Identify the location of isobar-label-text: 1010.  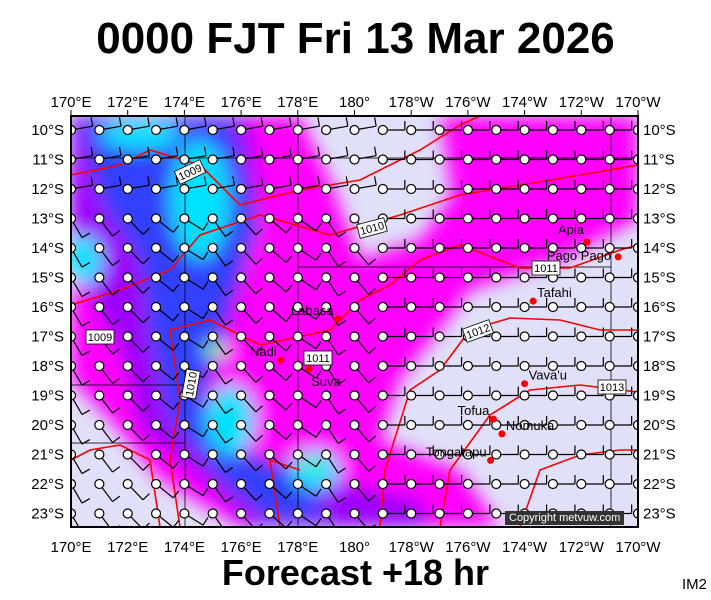
(192, 384).